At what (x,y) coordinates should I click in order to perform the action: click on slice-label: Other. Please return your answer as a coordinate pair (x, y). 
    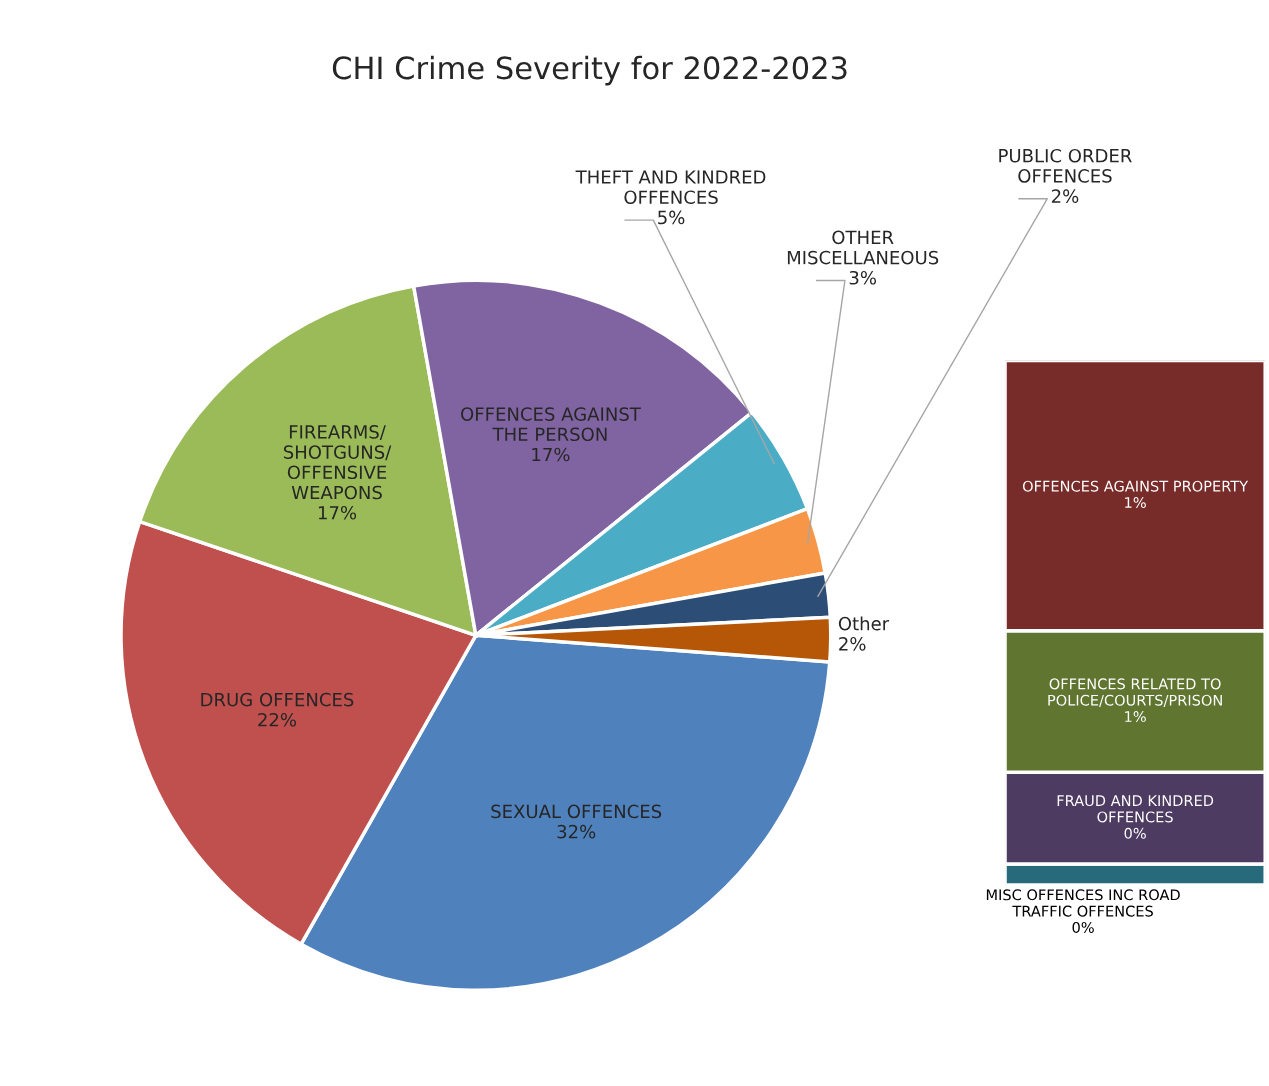
    Looking at the image, I should click on (864, 623).